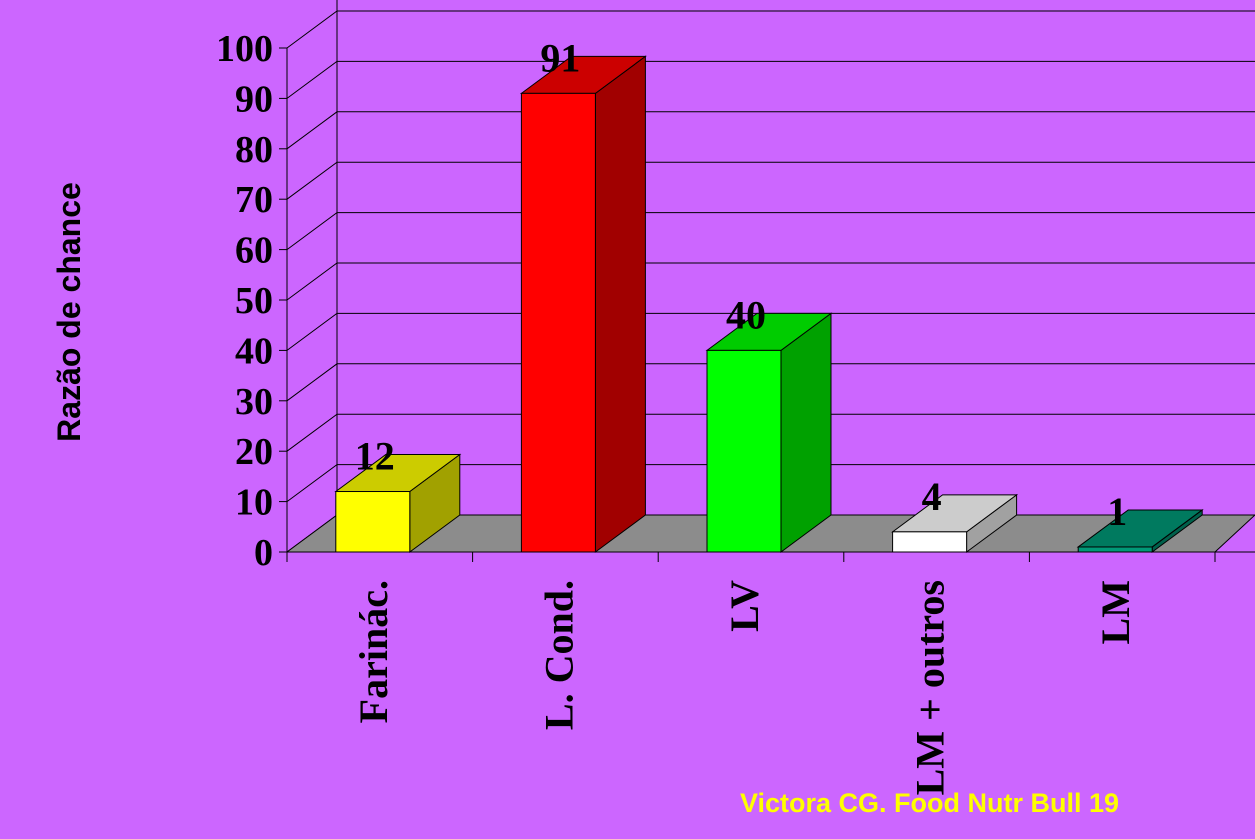 Image resolution: width=1255 pixels, height=839 pixels. Describe the element at coordinates (558, 655) in the screenshot. I see `x-tick-label: L. Cond.` at that location.